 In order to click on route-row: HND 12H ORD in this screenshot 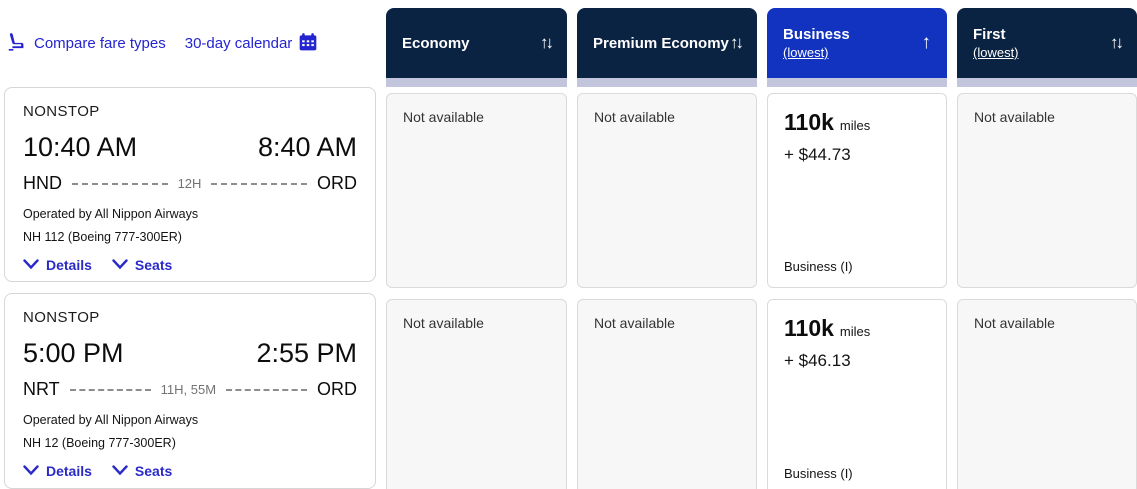, I will do `click(190, 183)`.